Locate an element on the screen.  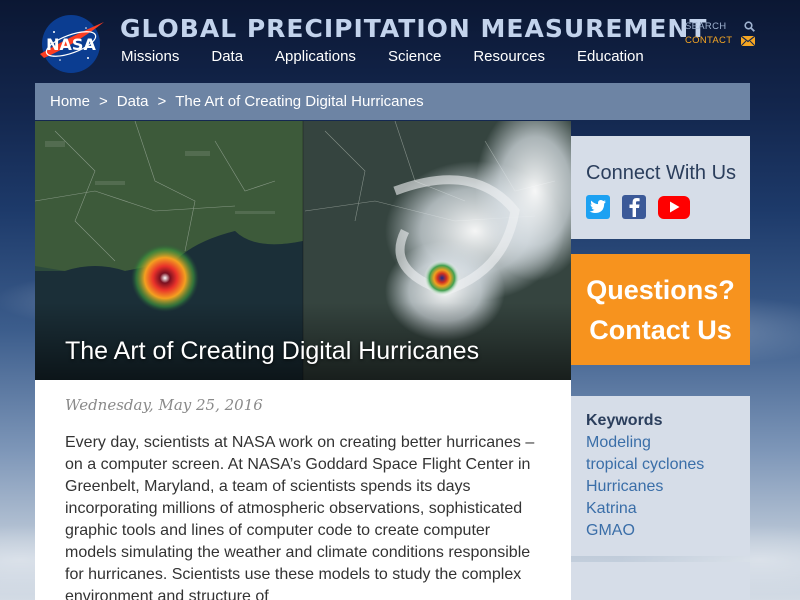
sidebar-panel is located at coordinates (660, 581).